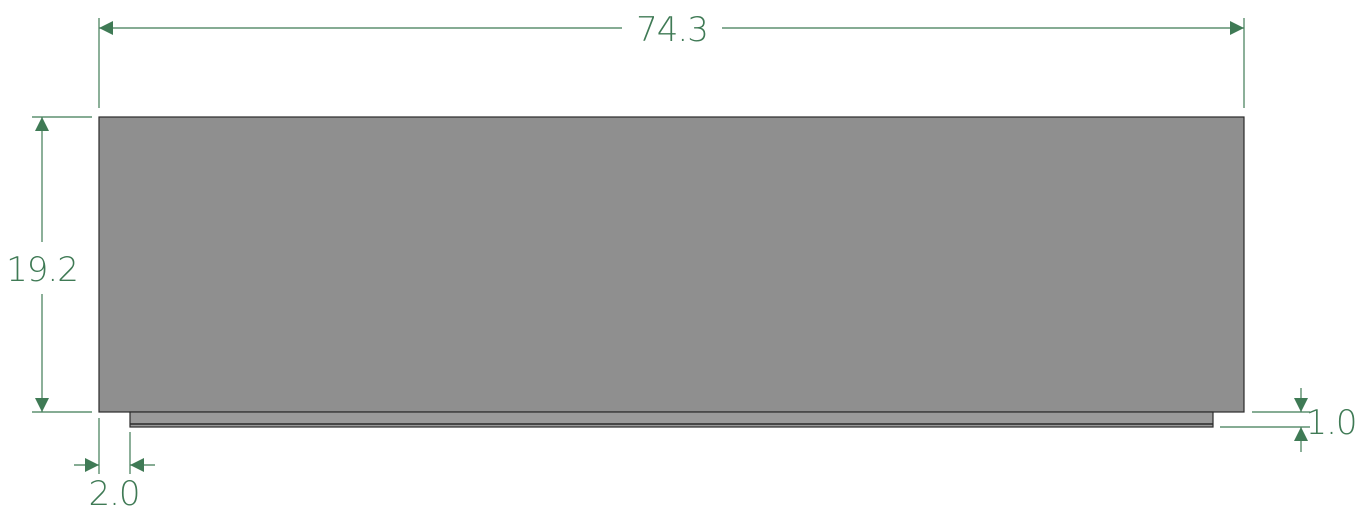 Image resolution: width=1371 pixels, height=511 pixels. I want to click on height-dimension, so click(62, 264).